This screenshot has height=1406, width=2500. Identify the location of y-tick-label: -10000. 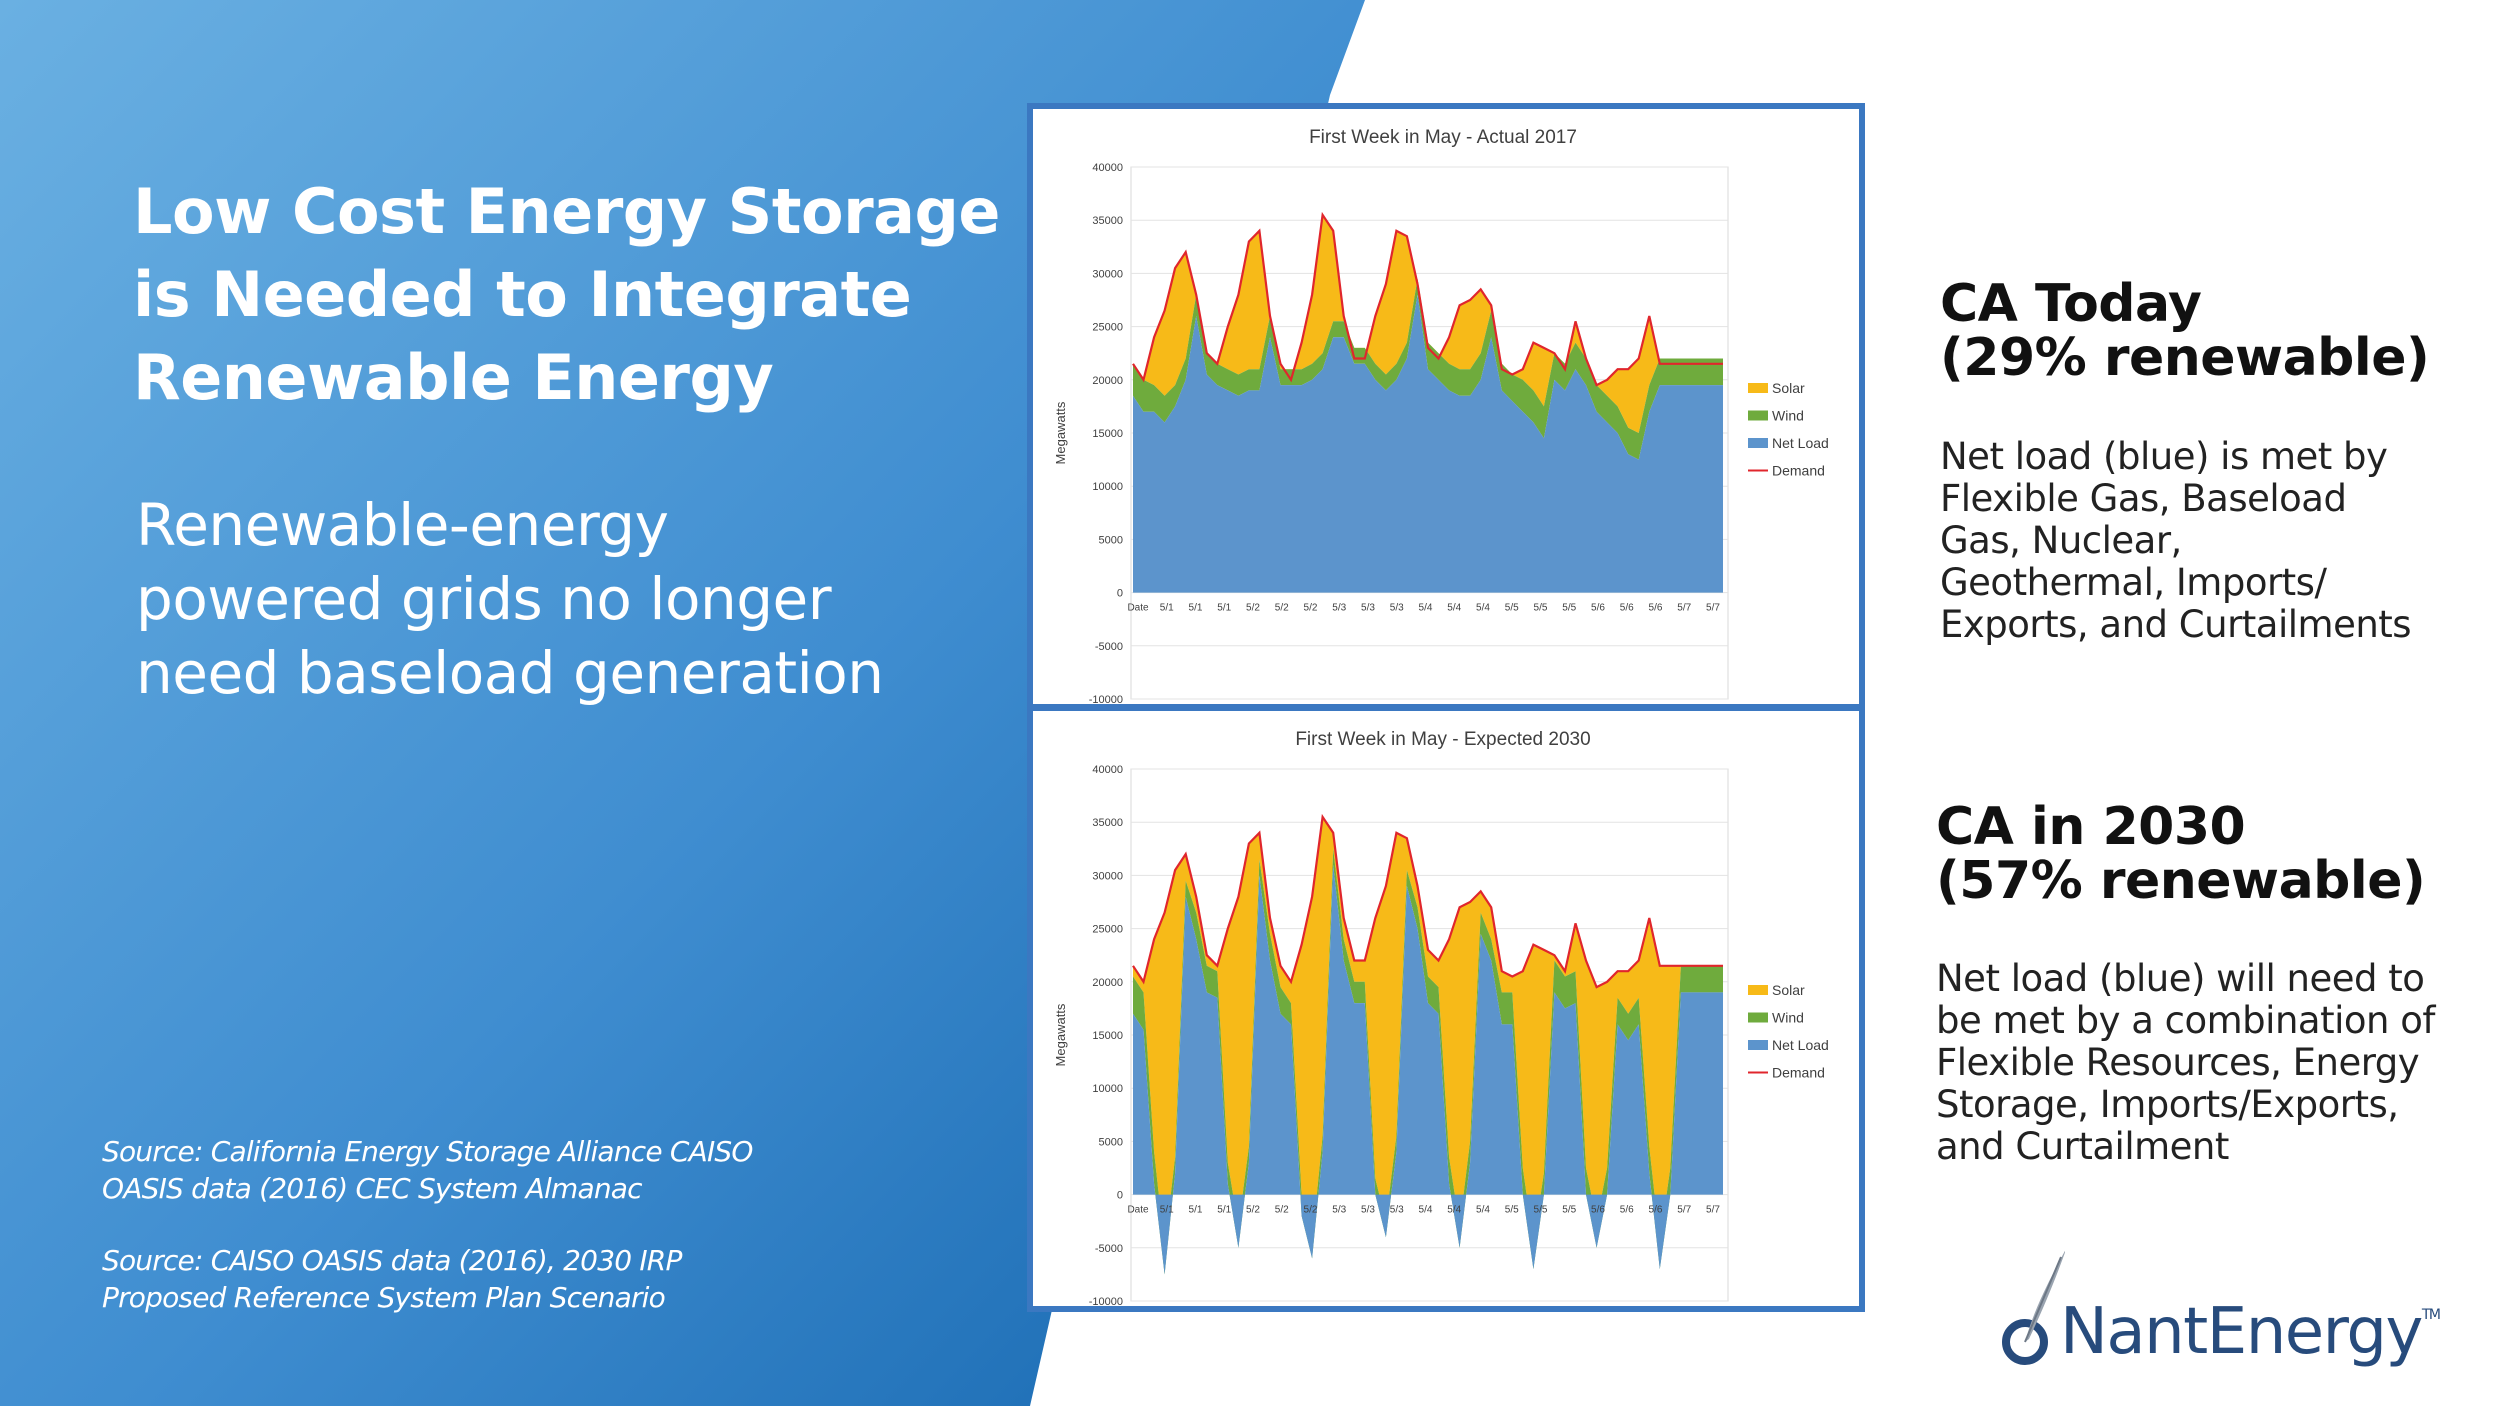
(1106, 1301).